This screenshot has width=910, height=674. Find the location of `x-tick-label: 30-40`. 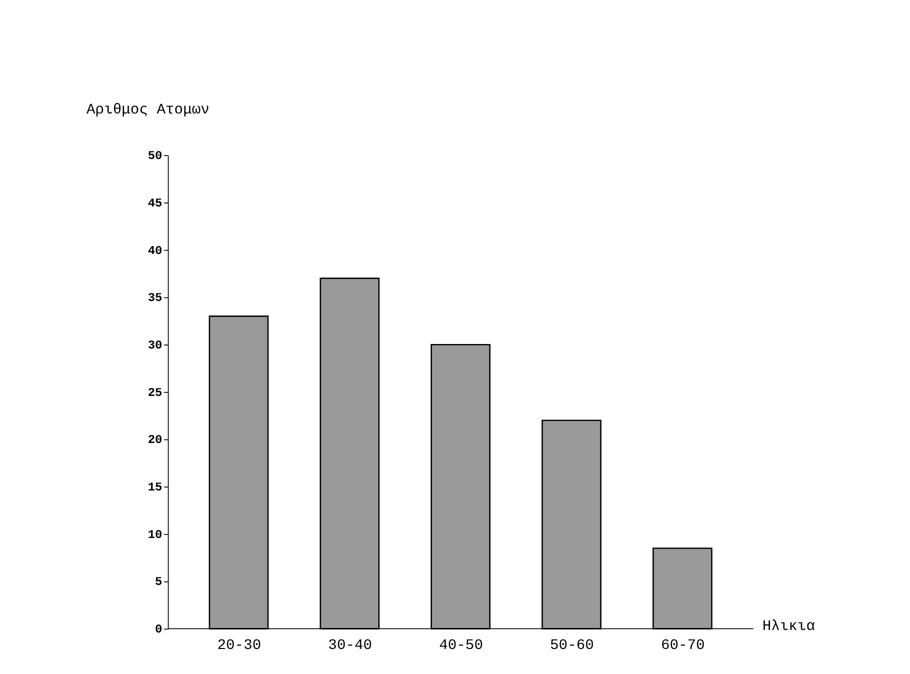

x-tick-label: 30-40 is located at coordinates (350, 646).